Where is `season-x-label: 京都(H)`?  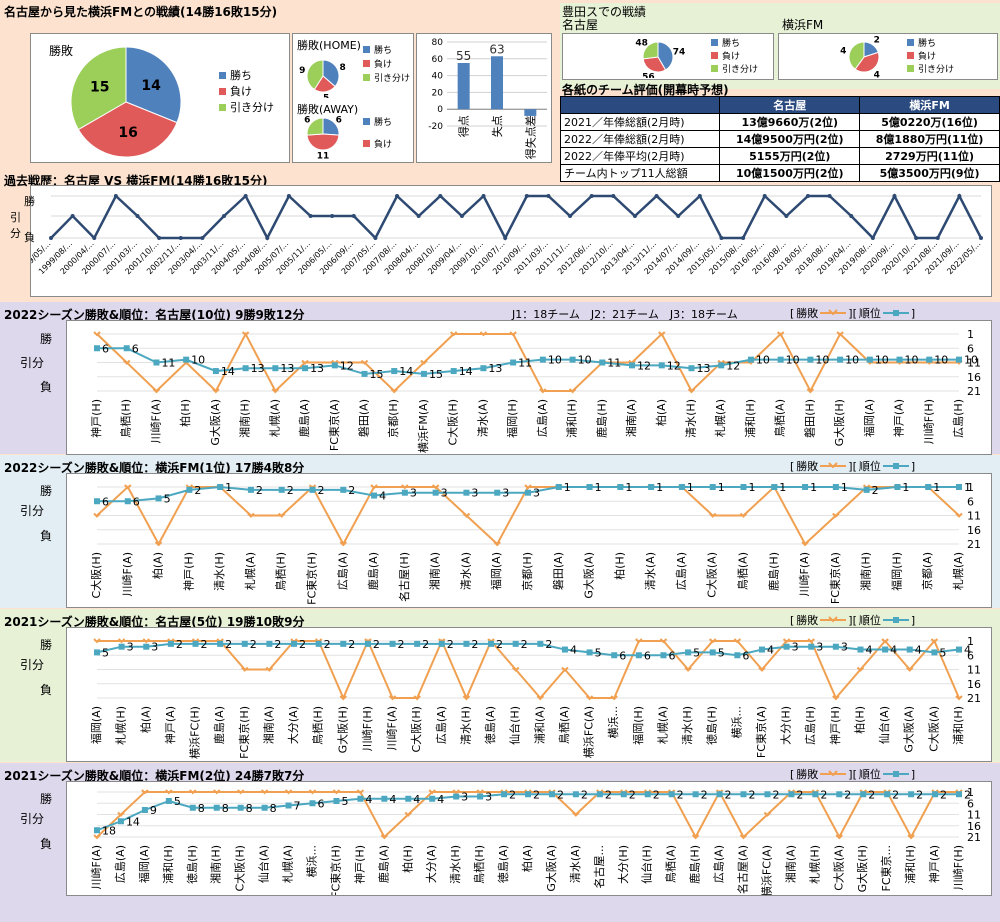
season-x-label: 京都(H) is located at coordinates (527, 571).